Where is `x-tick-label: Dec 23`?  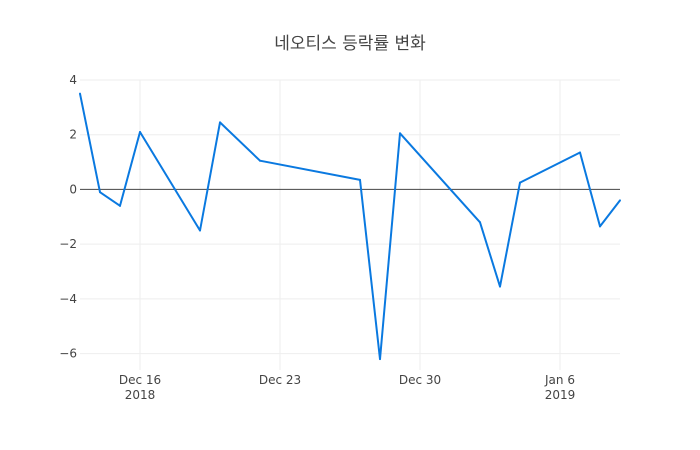
x-tick-label: Dec 23 is located at coordinates (280, 380).